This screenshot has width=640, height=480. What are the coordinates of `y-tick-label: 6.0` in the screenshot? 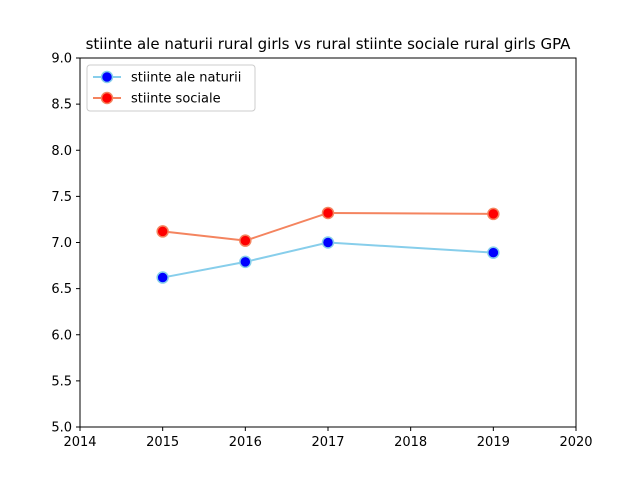 It's located at (61, 335).